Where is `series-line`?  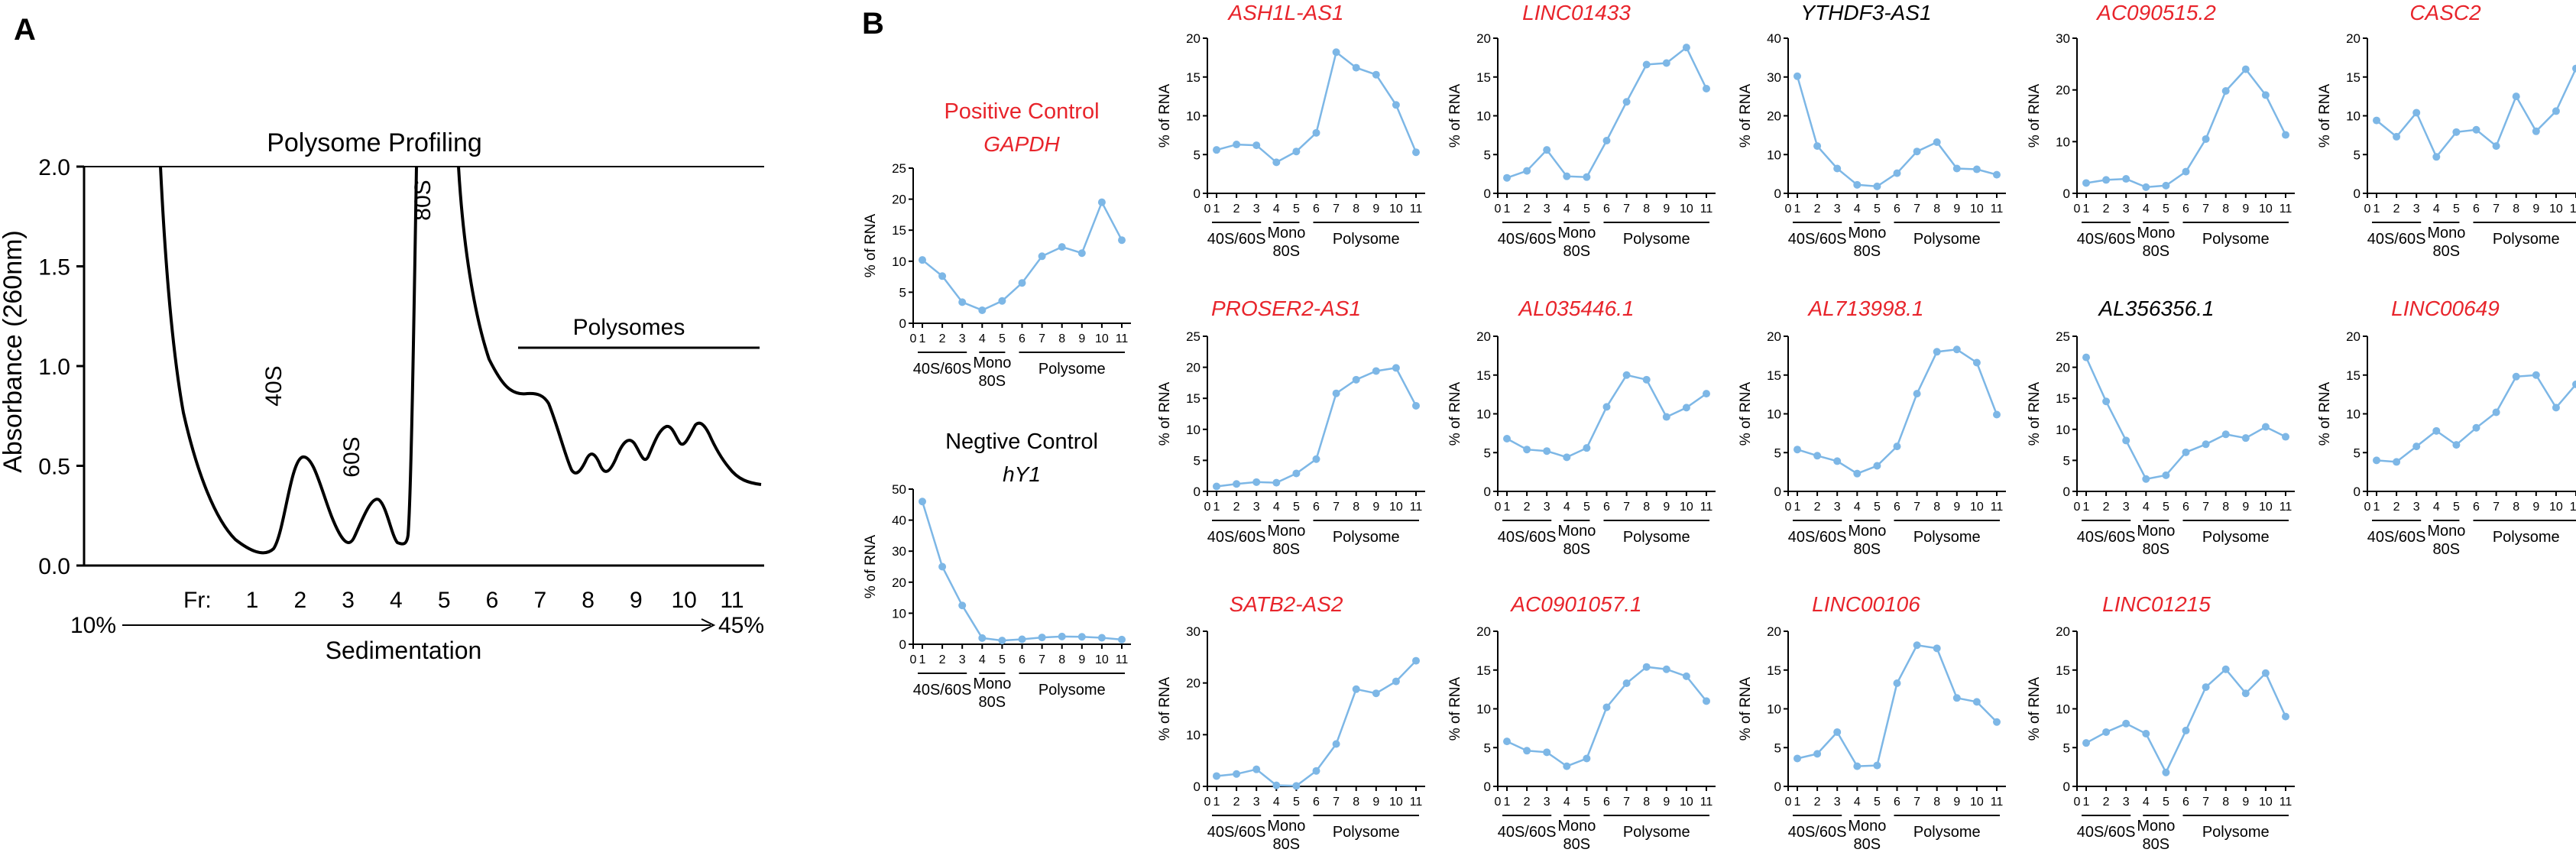 series-line is located at coordinates (2186, 721).